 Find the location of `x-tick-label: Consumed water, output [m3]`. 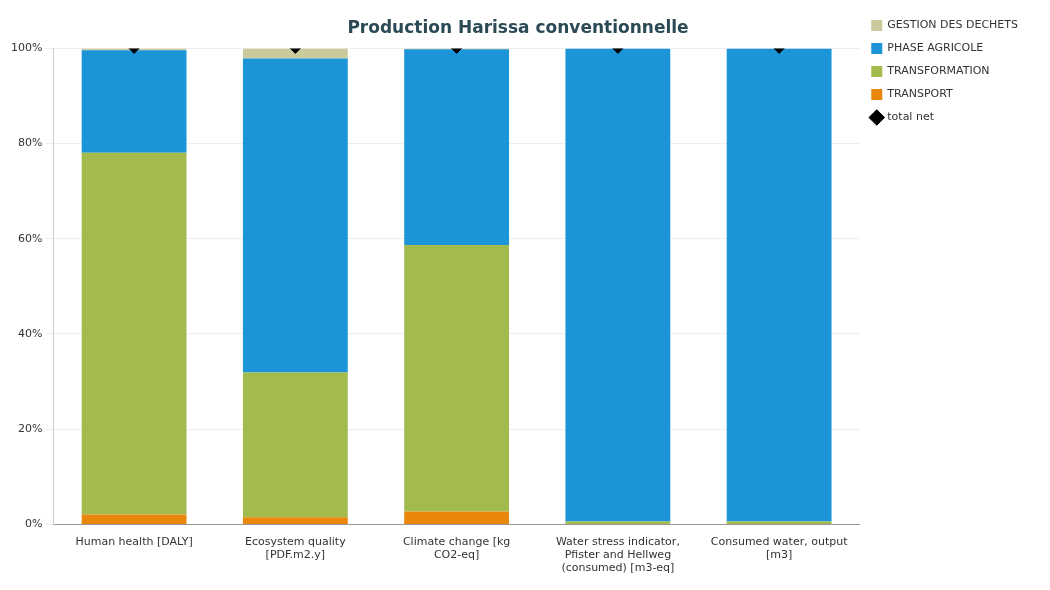

x-tick-label: Consumed water, output [m3] is located at coordinates (779, 548).